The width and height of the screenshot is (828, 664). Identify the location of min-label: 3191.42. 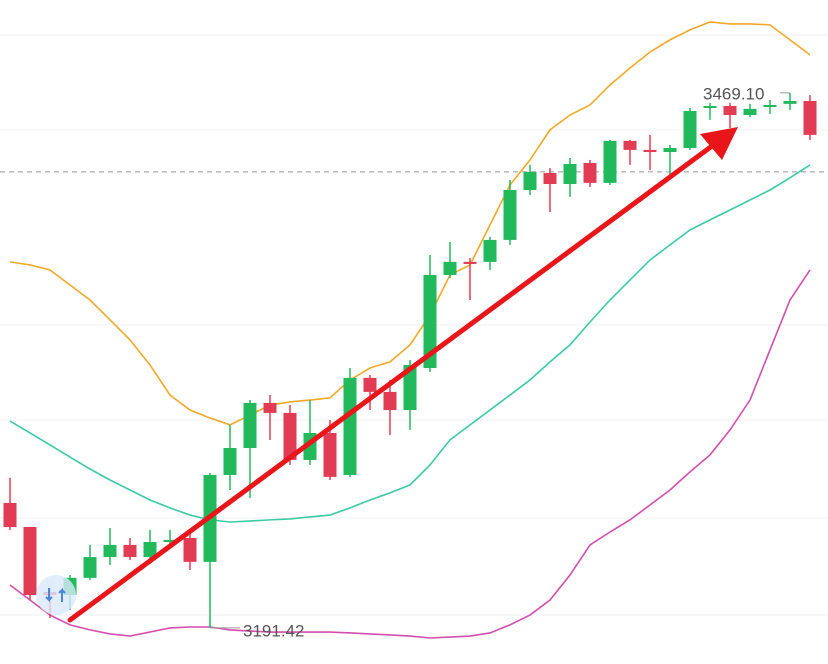
(273, 630).